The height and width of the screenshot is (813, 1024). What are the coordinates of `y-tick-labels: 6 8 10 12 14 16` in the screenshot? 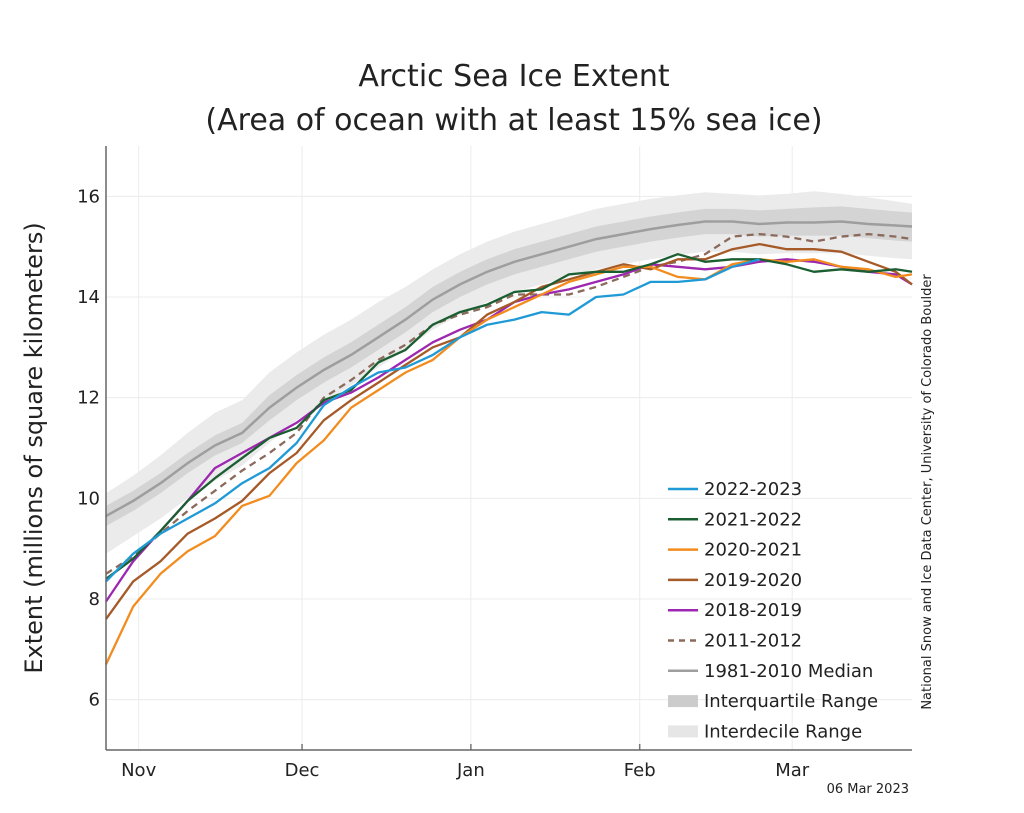 It's located at (88, 448).